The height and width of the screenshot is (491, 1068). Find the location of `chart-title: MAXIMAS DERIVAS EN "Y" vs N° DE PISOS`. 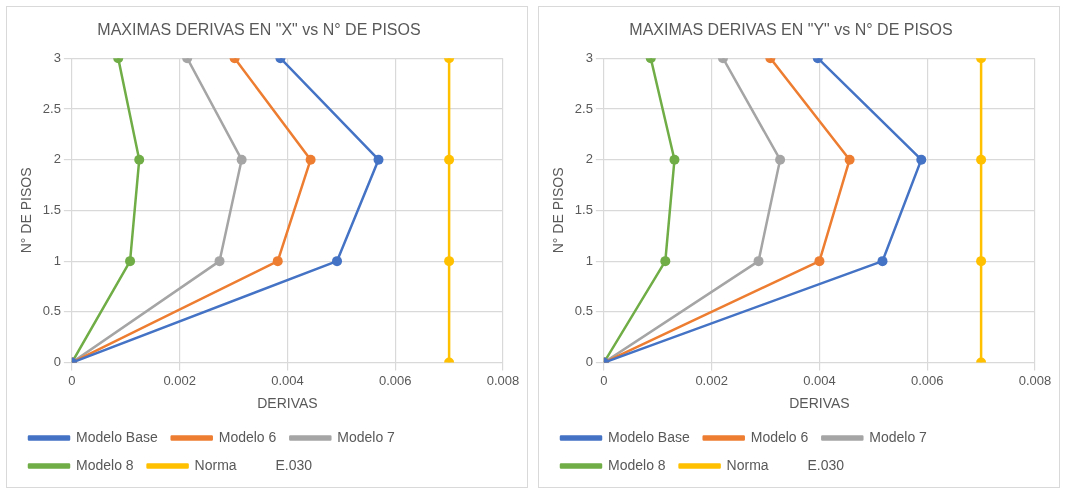

chart-title: MAXIMAS DERIVAS EN "Y" vs N° DE PISOS is located at coordinates (791, 30).